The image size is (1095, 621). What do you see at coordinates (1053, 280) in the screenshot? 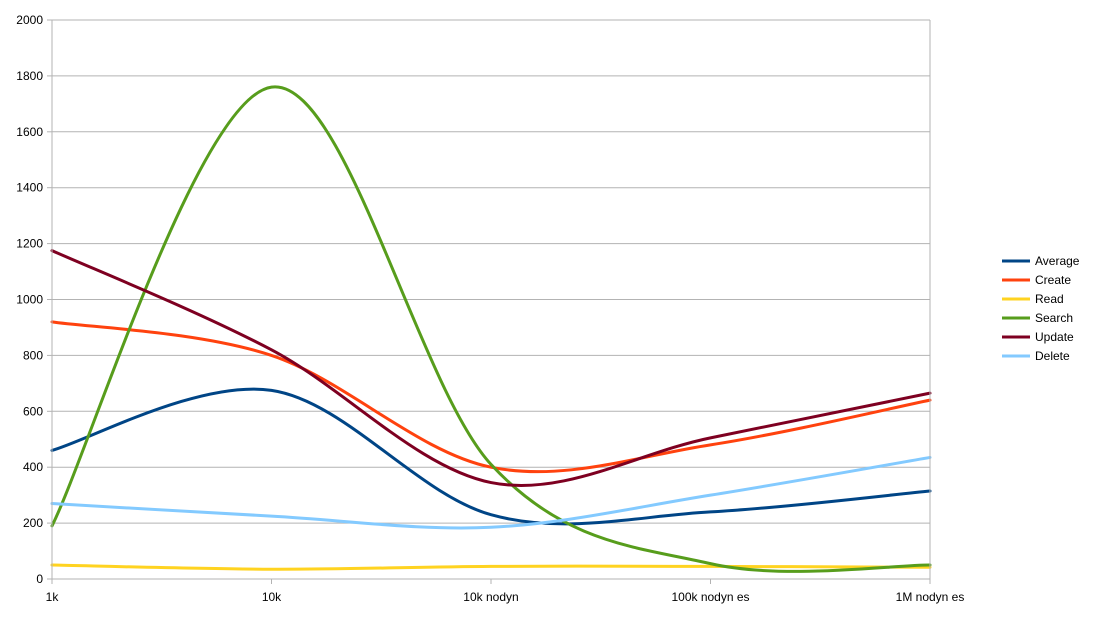
I see `legend-label-create: Create` at bounding box center [1053, 280].